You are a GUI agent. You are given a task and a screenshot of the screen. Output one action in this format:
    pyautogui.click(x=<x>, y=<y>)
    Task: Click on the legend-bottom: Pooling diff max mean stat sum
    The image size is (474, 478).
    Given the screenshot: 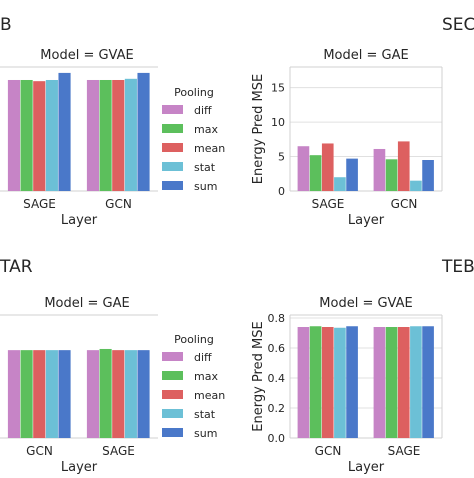 What is the action you would take?
    pyautogui.click(x=193, y=386)
    